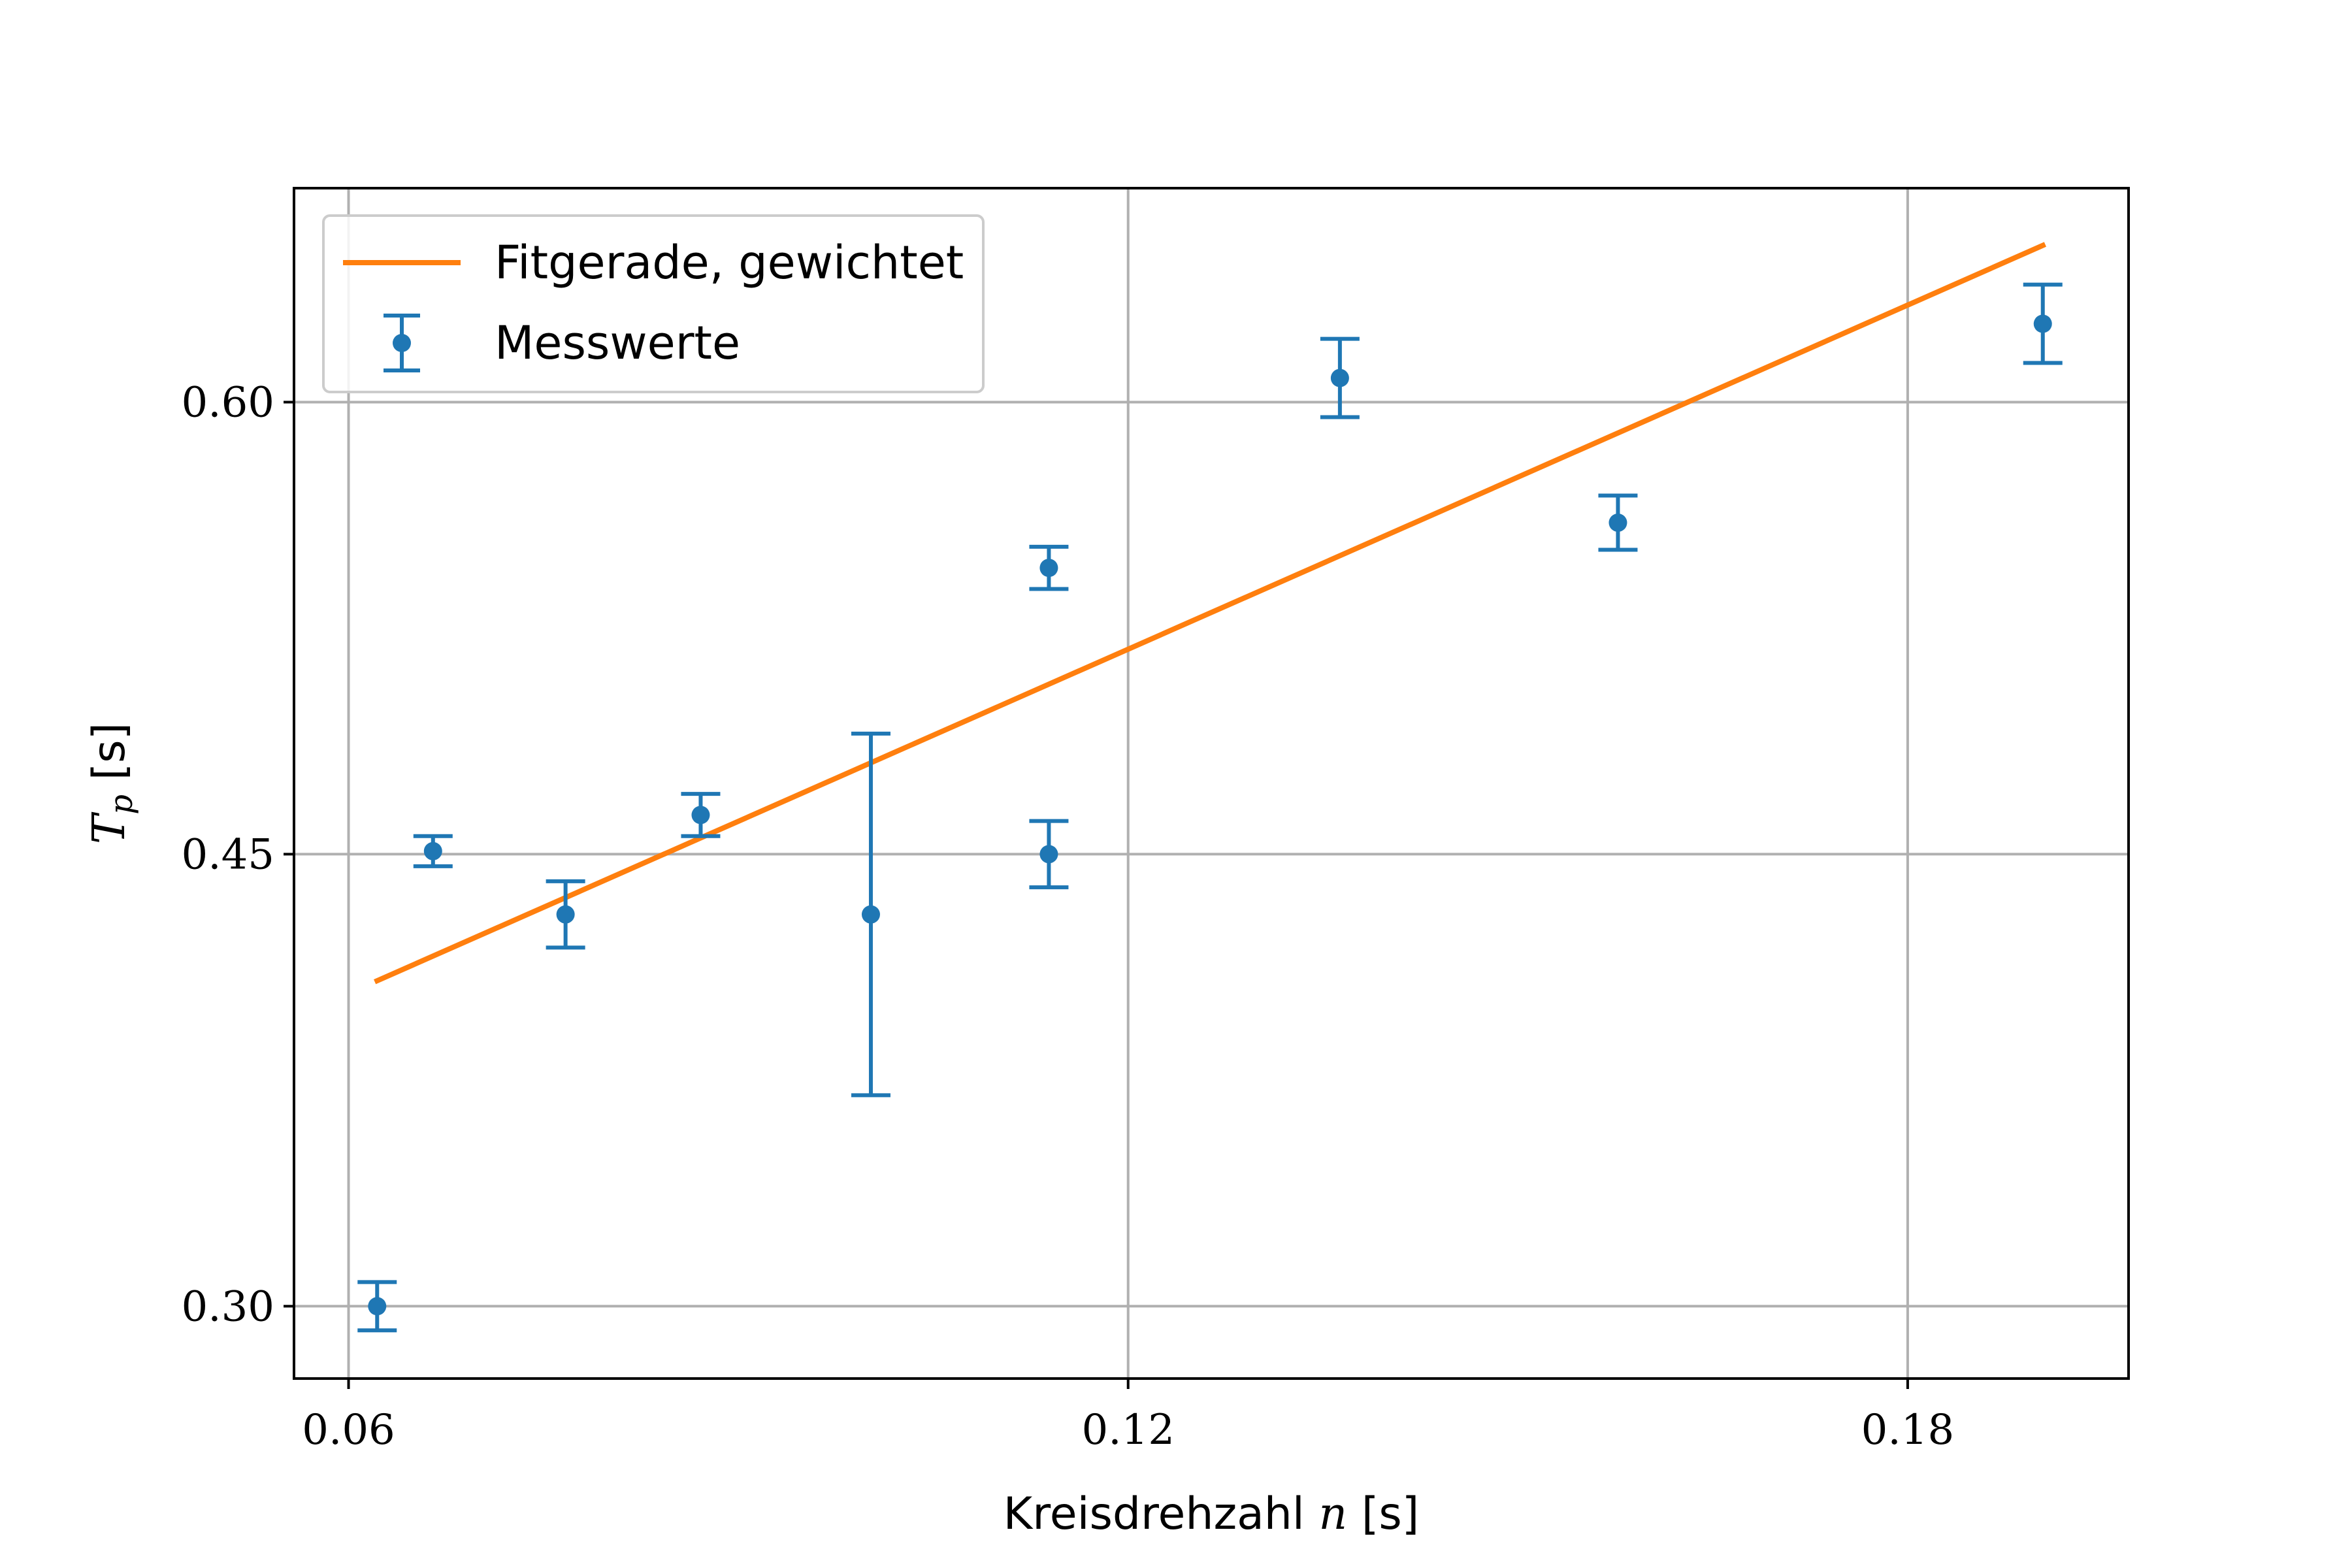 The image size is (2352, 1568). Describe the element at coordinates (228, 854) in the screenshot. I see `y-tick-label: 0.45` at that location.